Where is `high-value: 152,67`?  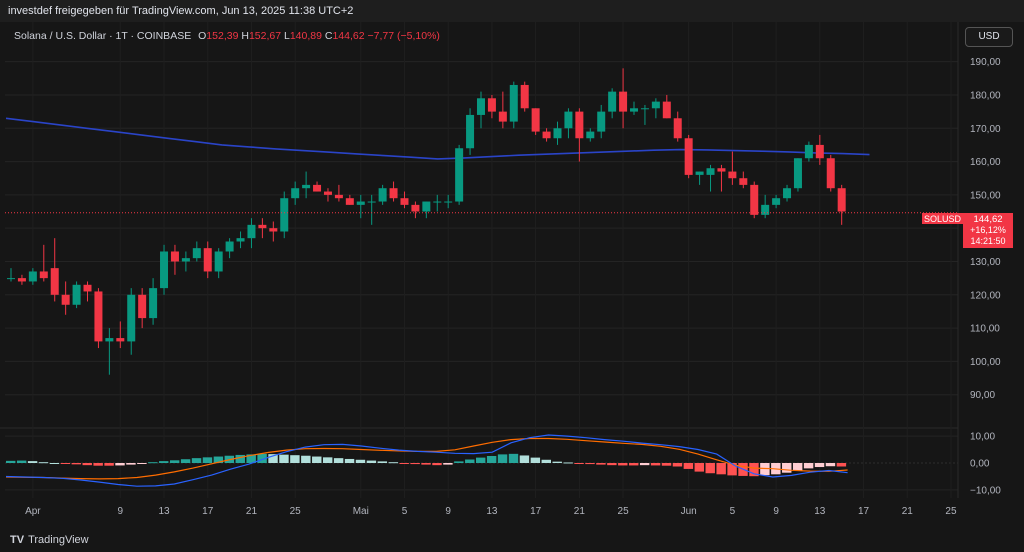 high-value: 152,67 is located at coordinates (265, 36).